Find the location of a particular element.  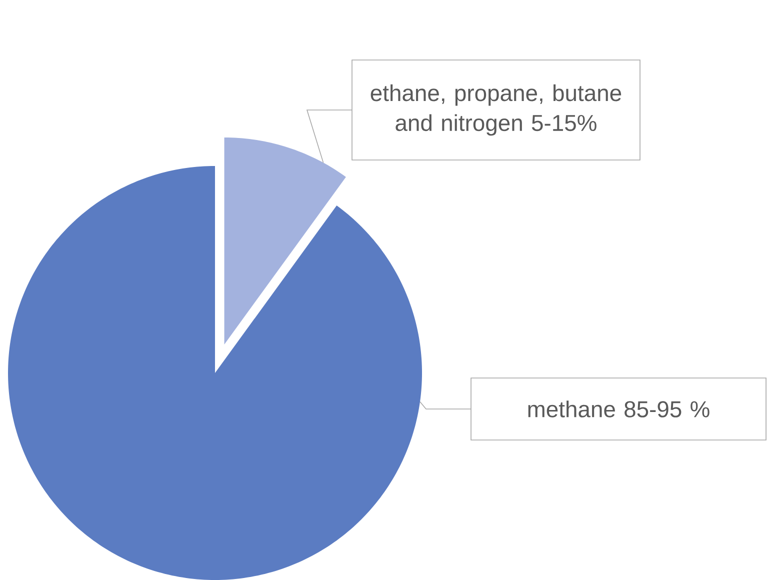

slice-label: methane 85-95 % is located at coordinates (619, 409).